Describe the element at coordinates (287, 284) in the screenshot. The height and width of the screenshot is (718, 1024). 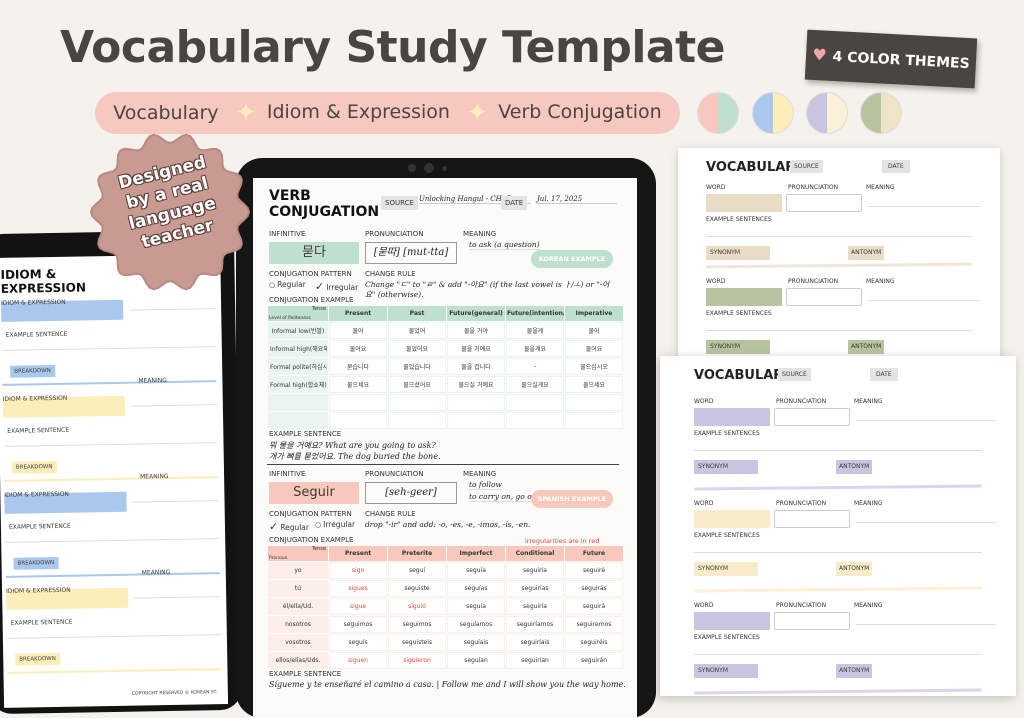
I see `pattern-option: Regular` at that location.